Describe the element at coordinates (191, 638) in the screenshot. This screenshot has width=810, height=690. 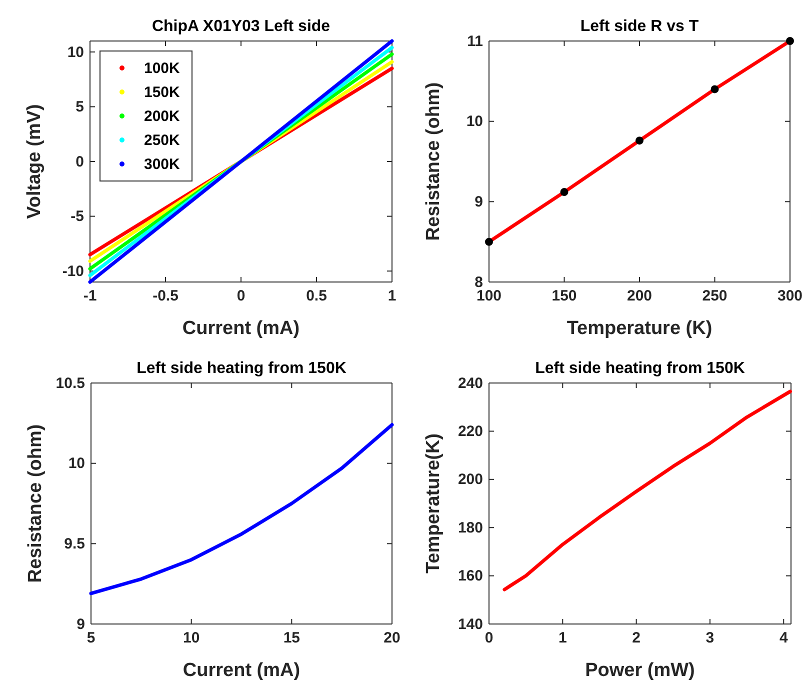
I see `x-tick-label: 10` at that location.